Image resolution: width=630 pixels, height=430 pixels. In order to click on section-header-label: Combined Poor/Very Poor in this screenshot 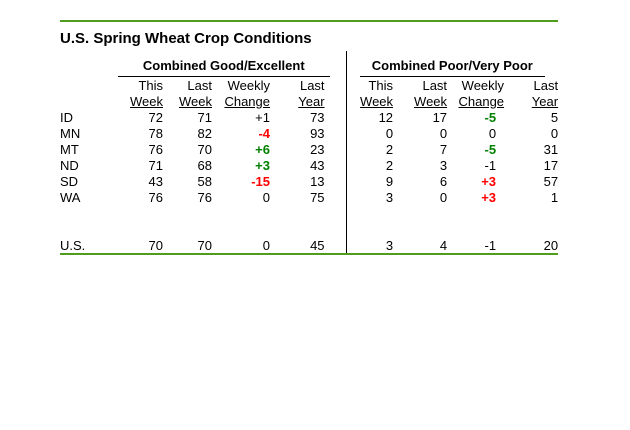, I will do `click(452, 67)`.